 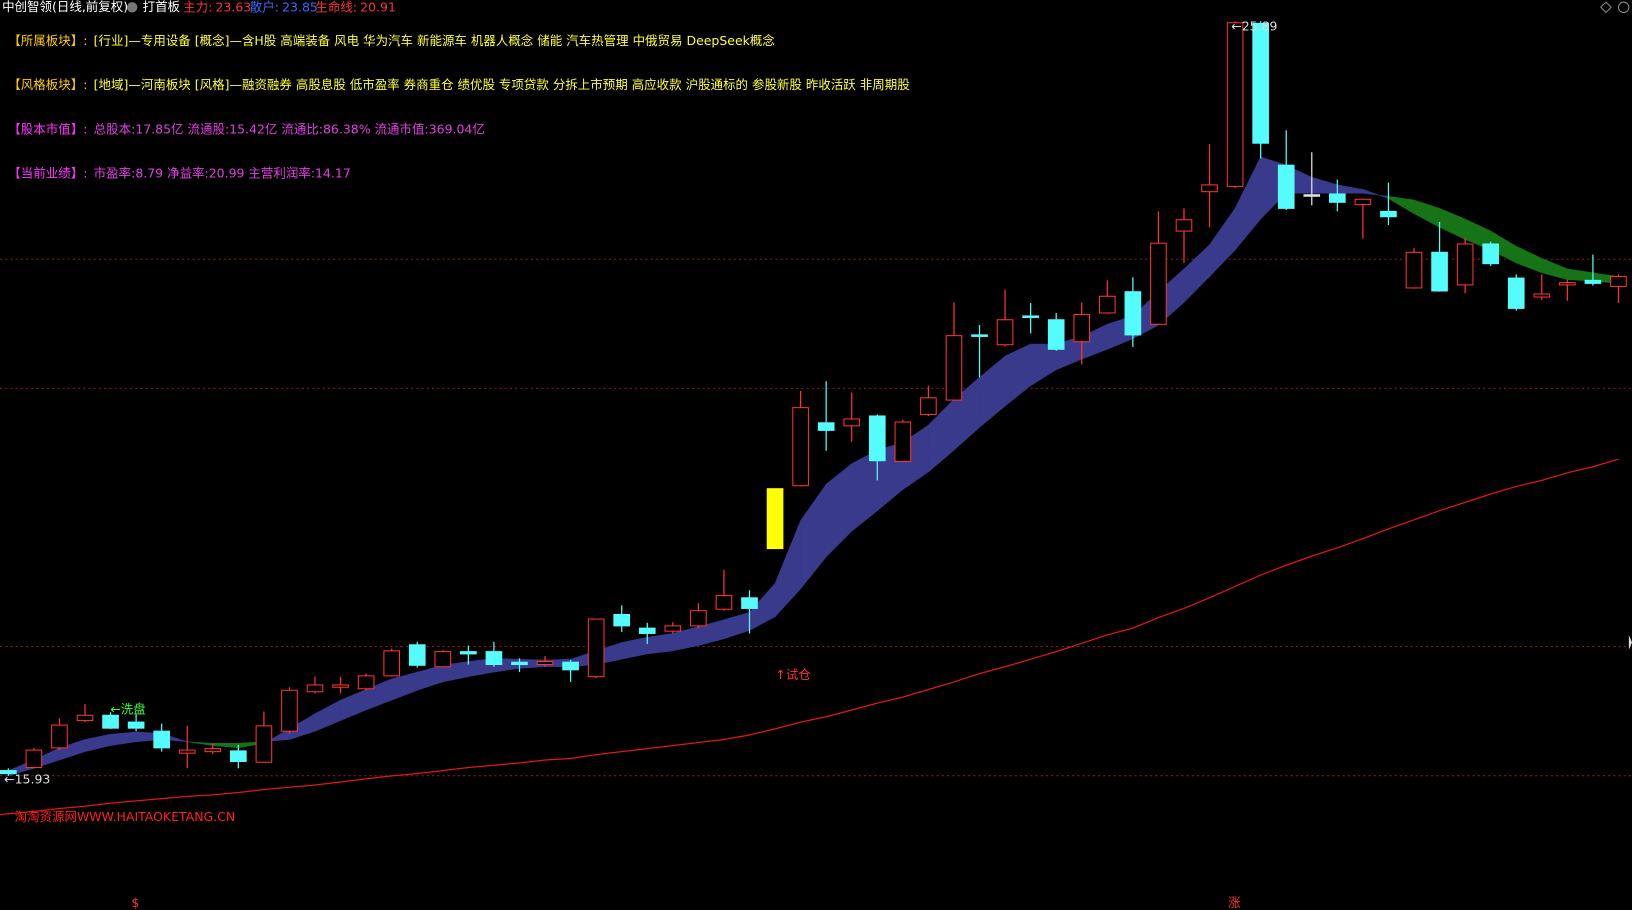 What do you see at coordinates (197, 7) in the screenshot?
I see `indicator-name: 主力:` at bounding box center [197, 7].